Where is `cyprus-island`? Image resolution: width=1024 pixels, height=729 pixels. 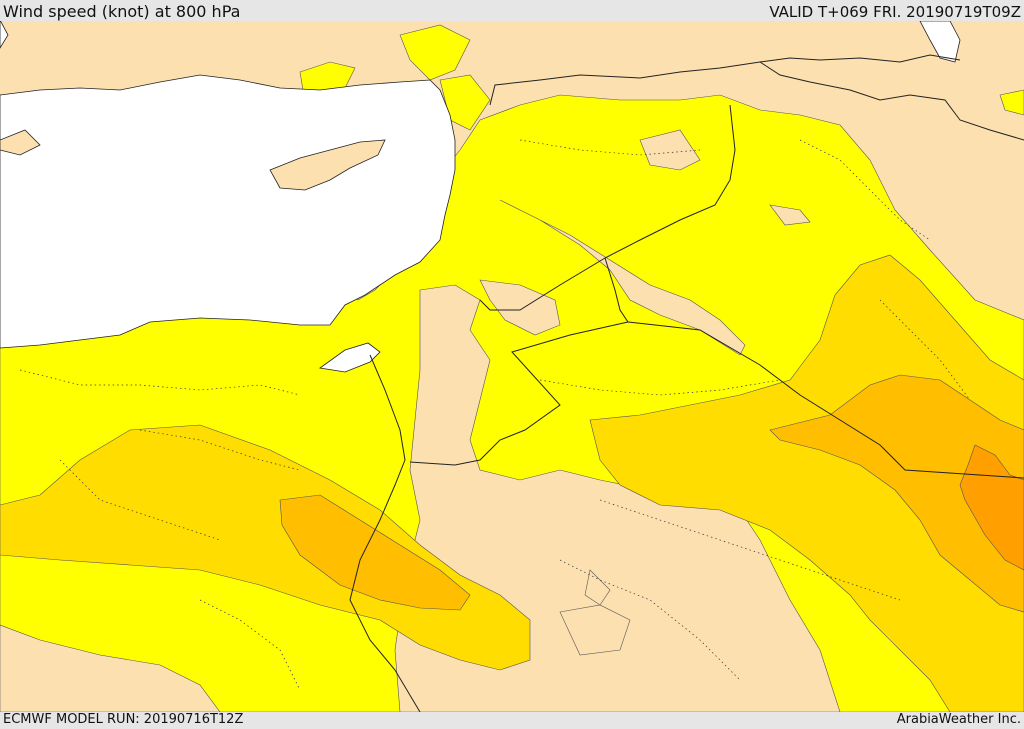
cyprus-island is located at coordinates (327, 165).